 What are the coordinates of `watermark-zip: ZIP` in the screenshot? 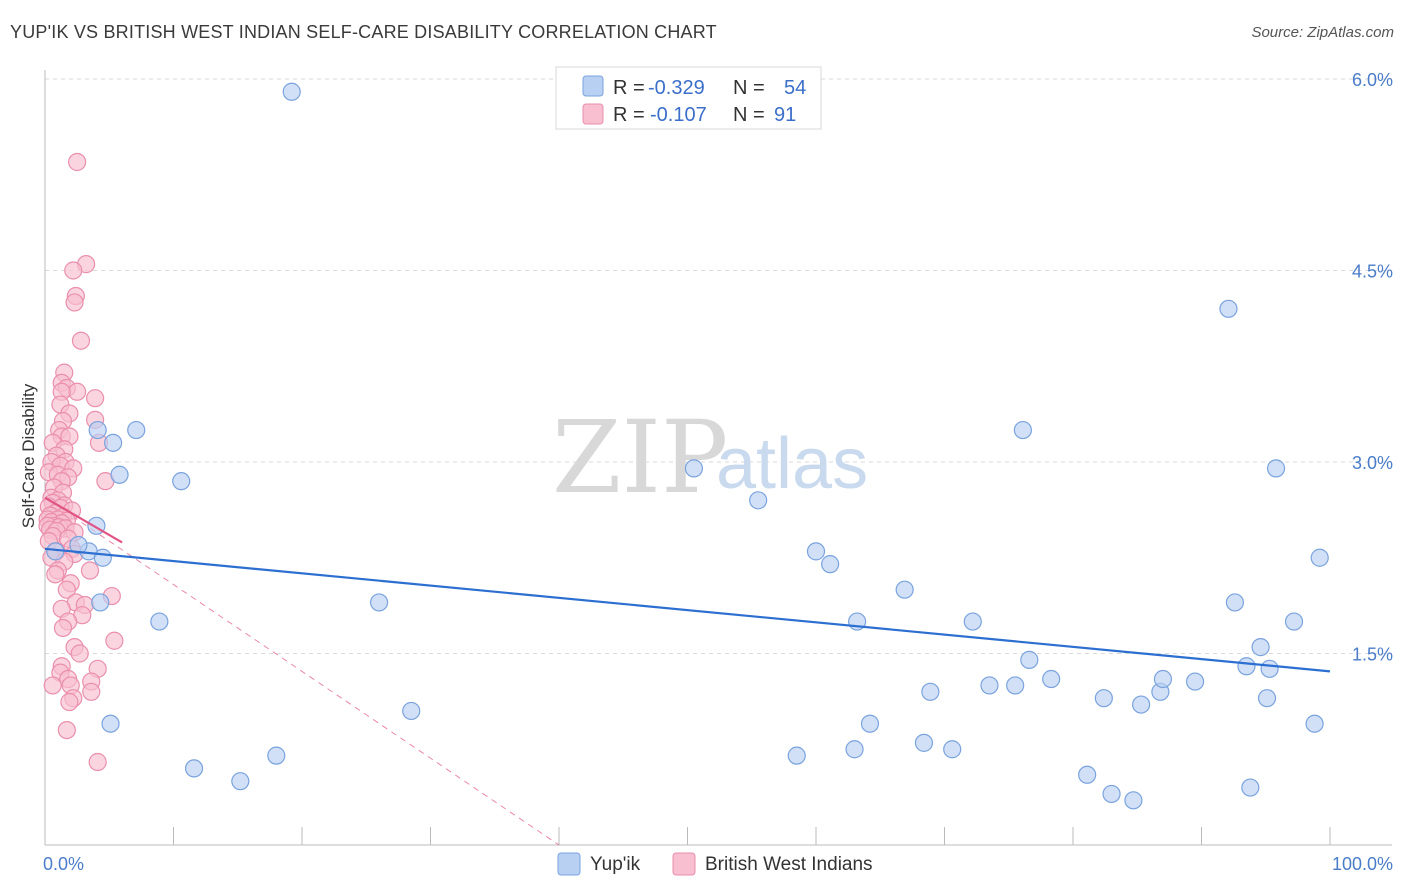 It's located at (640, 457).